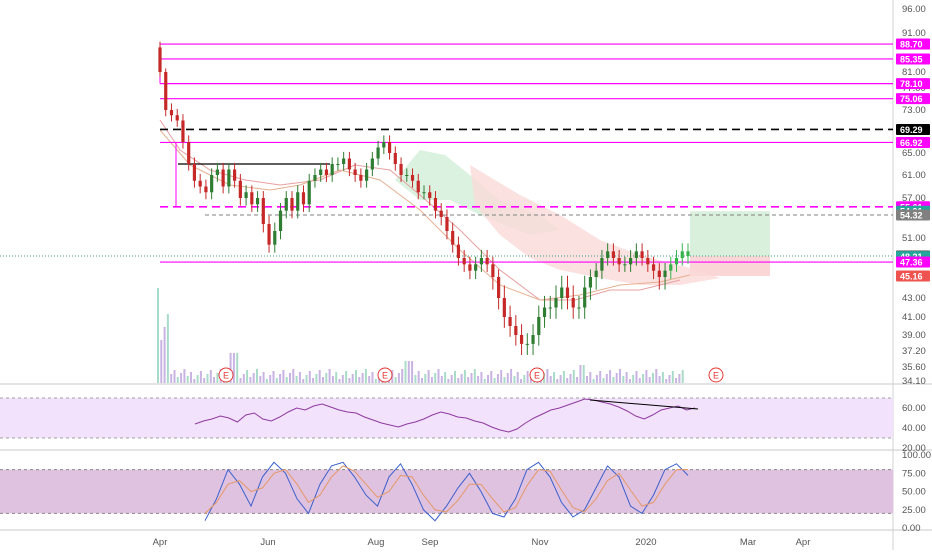  Describe the element at coordinates (914, 335) in the screenshot. I see `price-axis-tick: 39.00` at that location.